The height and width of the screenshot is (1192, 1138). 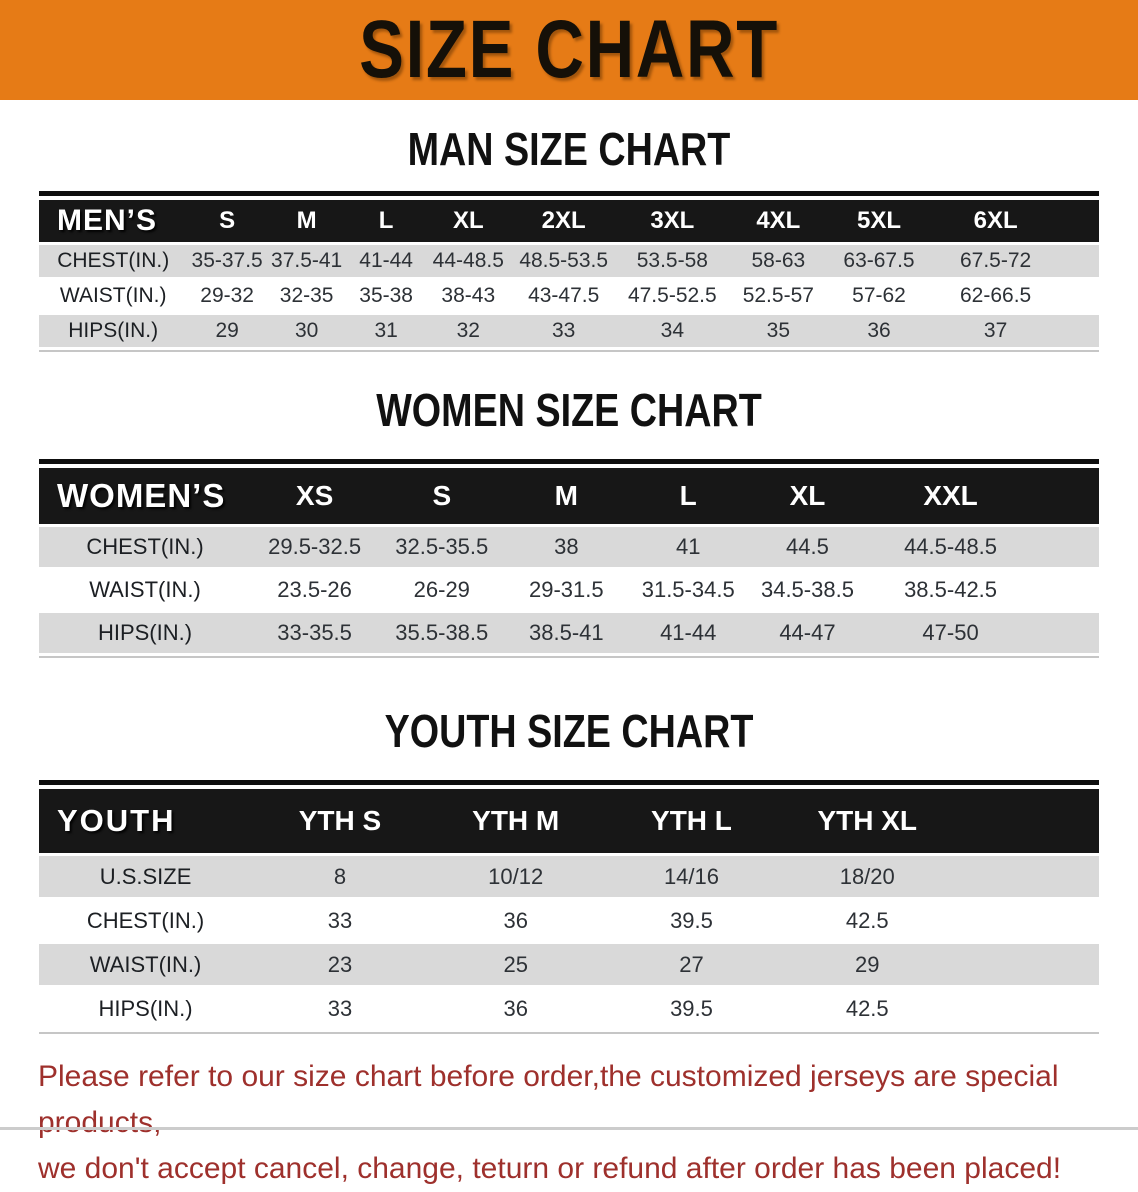 What do you see at coordinates (569, 731) in the screenshot?
I see `youth-chart-heading: YOUTH SIZE CHART` at bounding box center [569, 731].